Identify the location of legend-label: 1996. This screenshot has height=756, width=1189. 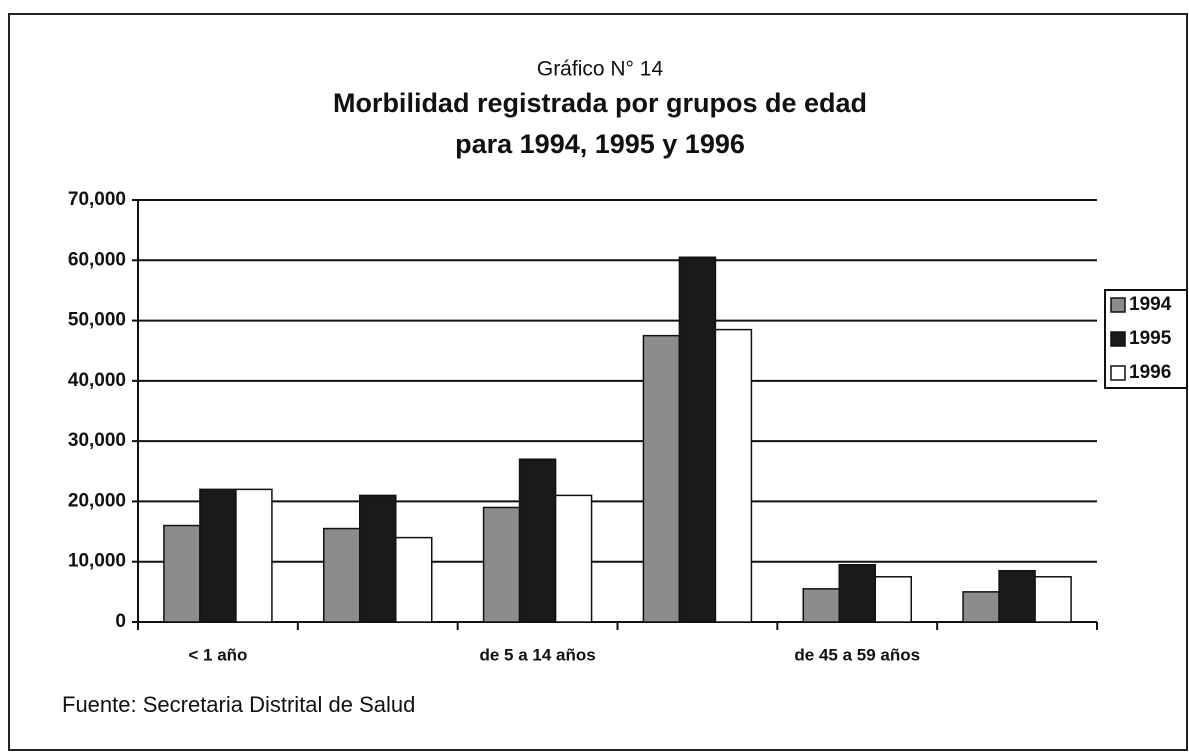
(1150, 372).